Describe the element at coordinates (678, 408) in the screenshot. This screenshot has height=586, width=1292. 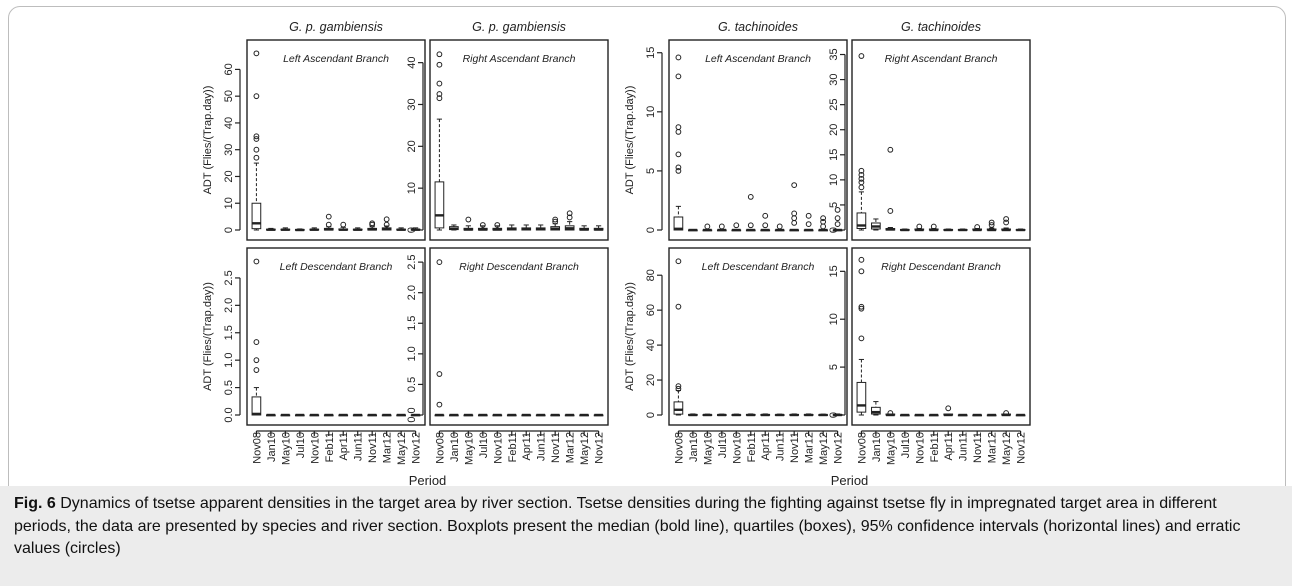
I see `quartile-box` at that location.